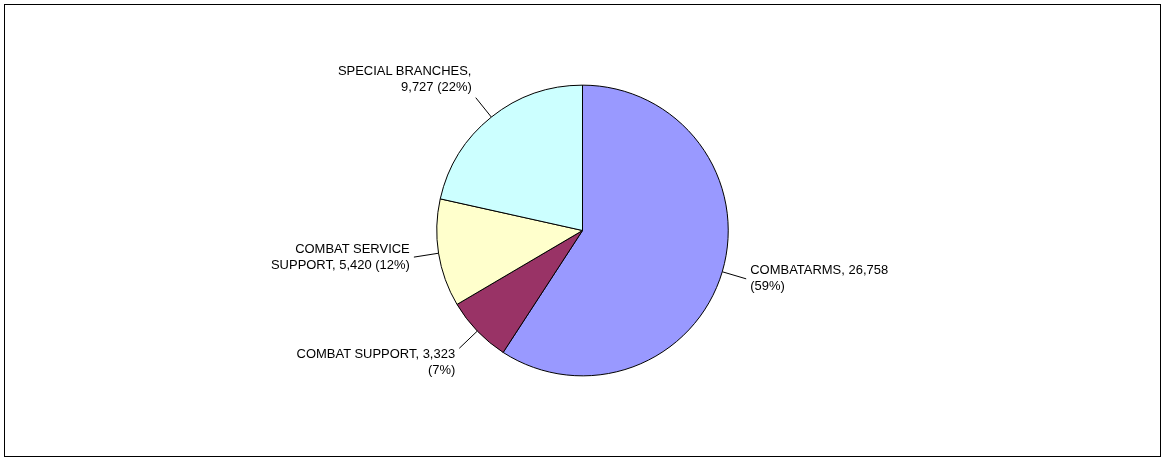 The image size is (1167, 463). I want to click on slice-label: COMBAT SERVICE SUPPORT, 5,420 (12%), so click(340, 256).